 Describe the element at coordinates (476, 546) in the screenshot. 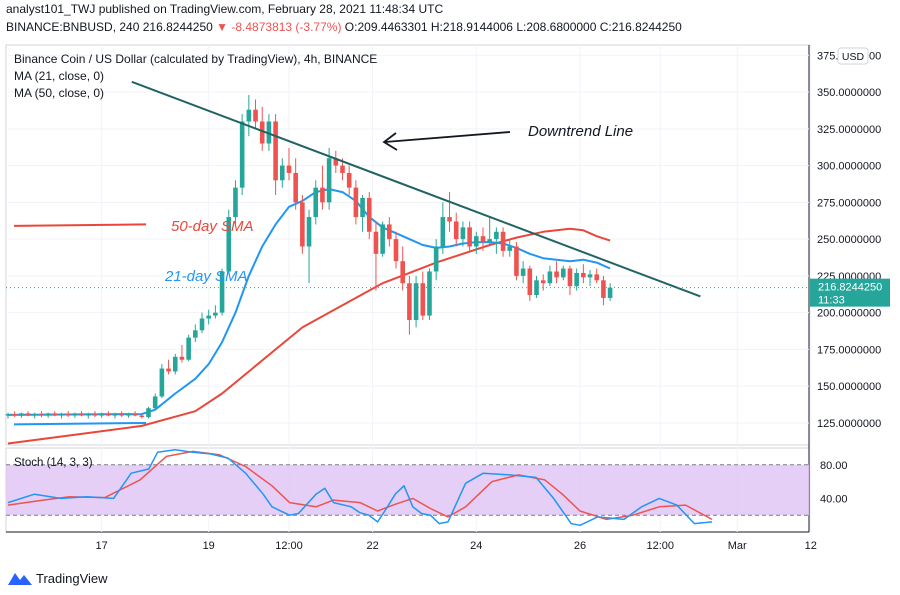

I see `x-tick-label: 24` at that location.